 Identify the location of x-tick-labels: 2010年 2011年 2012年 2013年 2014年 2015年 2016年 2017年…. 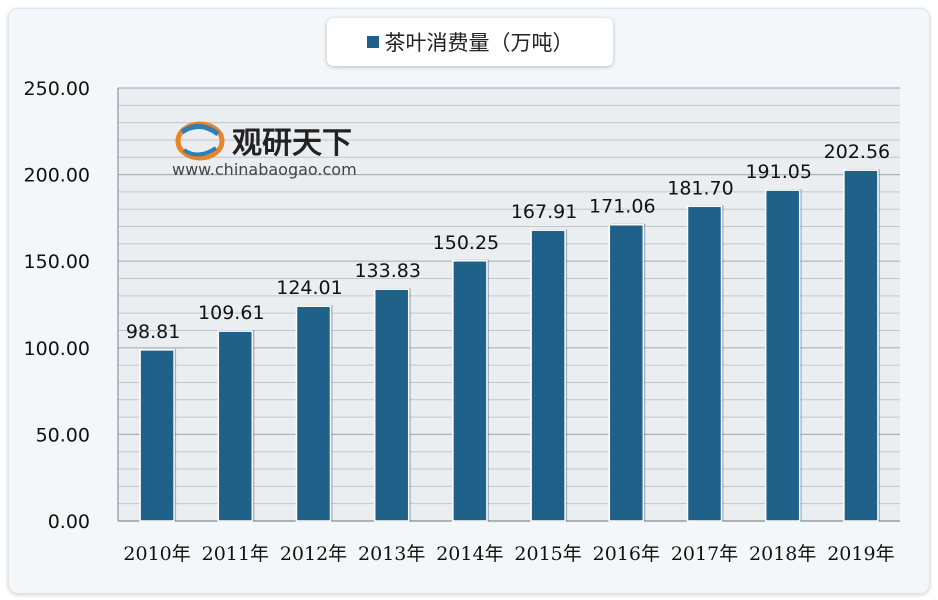
(508, 554).